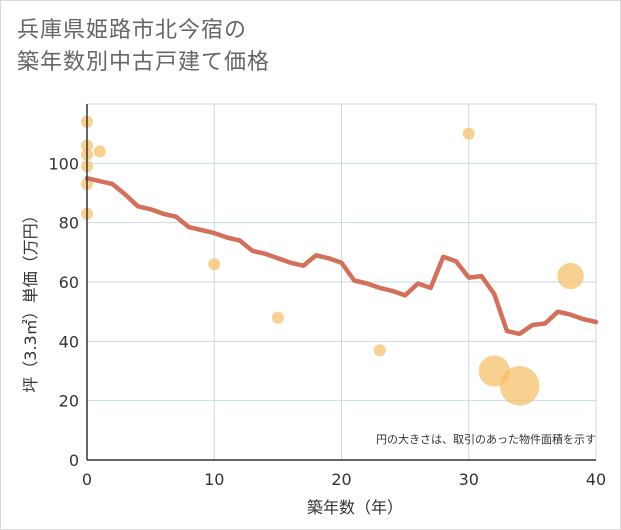 This screenshot has height=530, width=621. I want to click on y-tick-label: 80, so click(69, 223).